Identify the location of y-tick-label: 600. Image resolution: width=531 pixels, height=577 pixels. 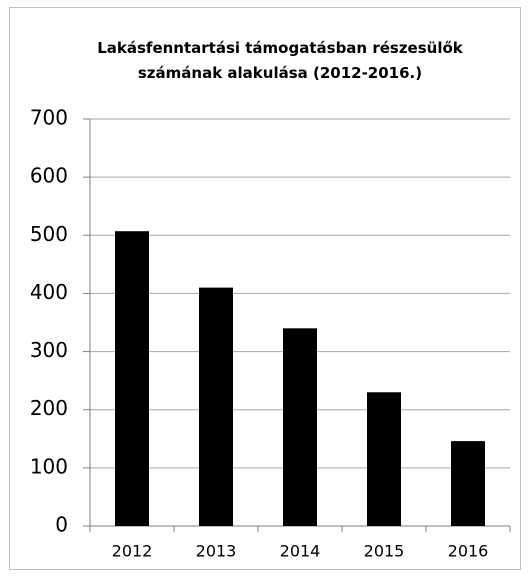
(49, 176).